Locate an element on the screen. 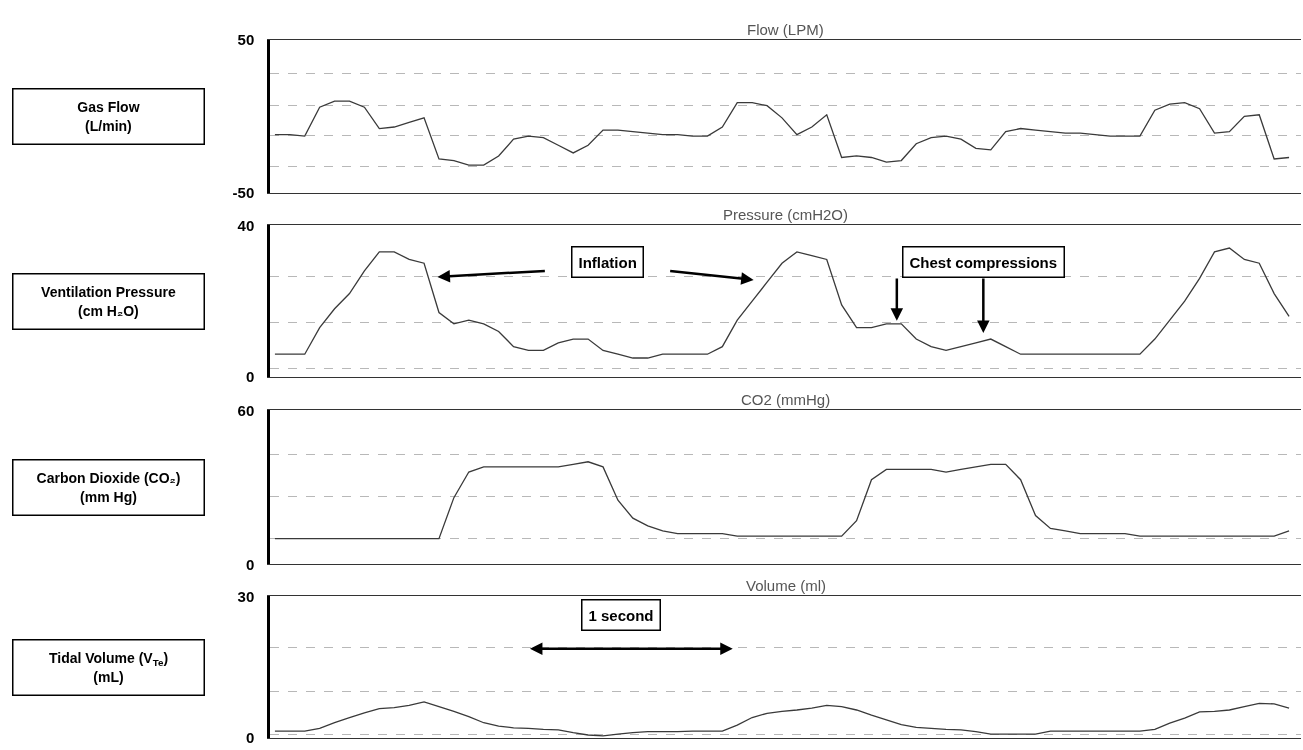 This screenshot has height=750, width=1303. chart-title: Volume (ml) is located at coordinates (786, 585).